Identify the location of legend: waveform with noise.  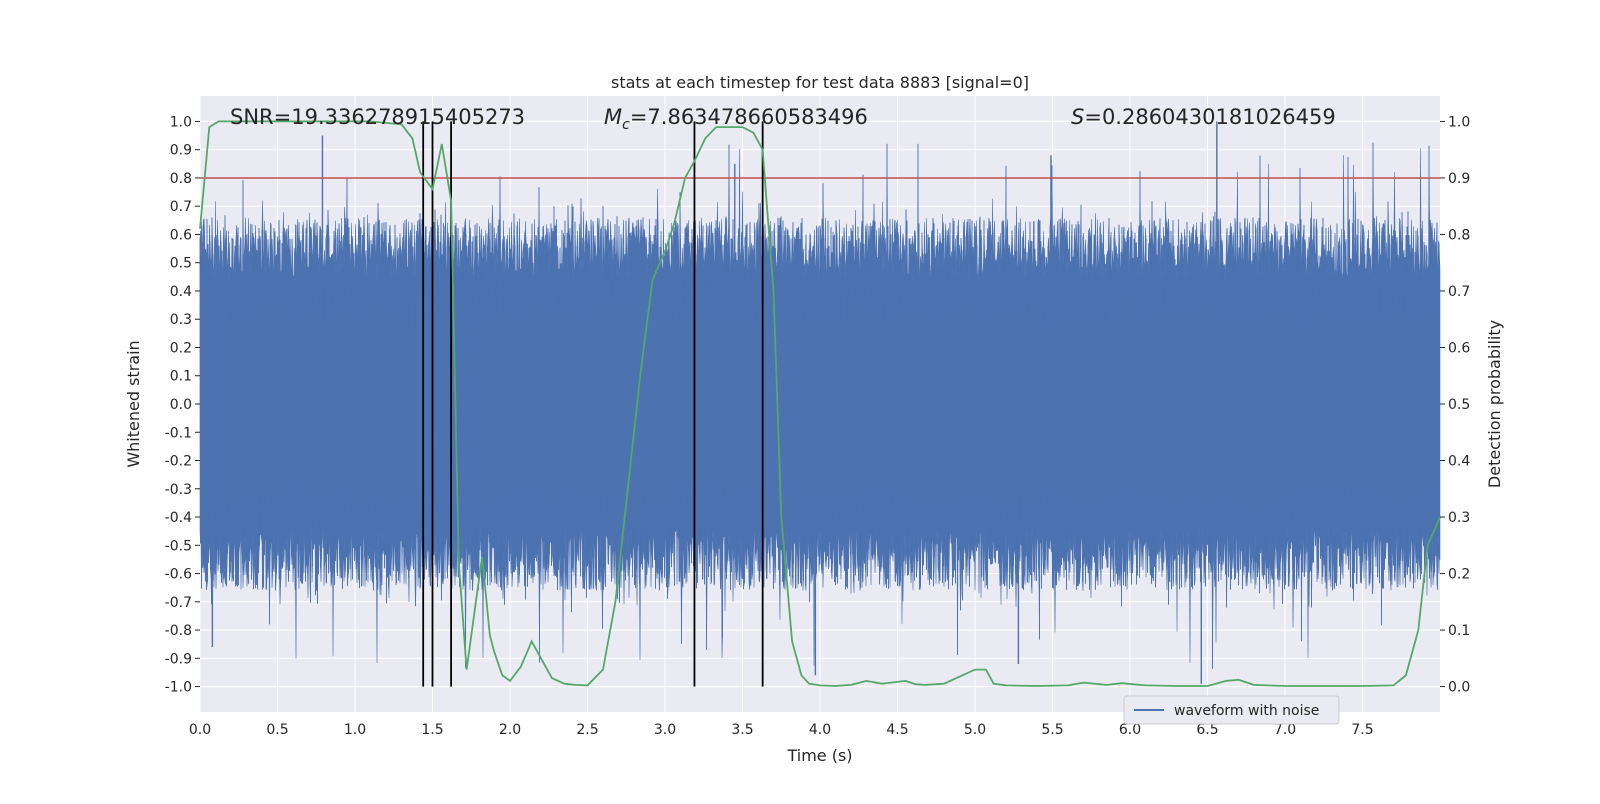
(1231, 710).